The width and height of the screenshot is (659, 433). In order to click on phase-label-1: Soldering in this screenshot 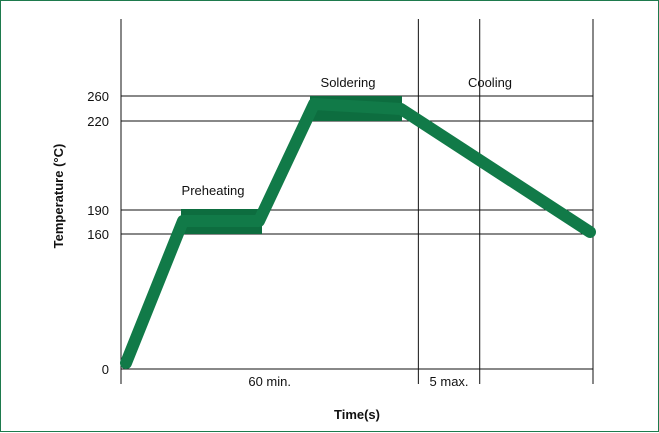, I will do `click(348, 82)`.